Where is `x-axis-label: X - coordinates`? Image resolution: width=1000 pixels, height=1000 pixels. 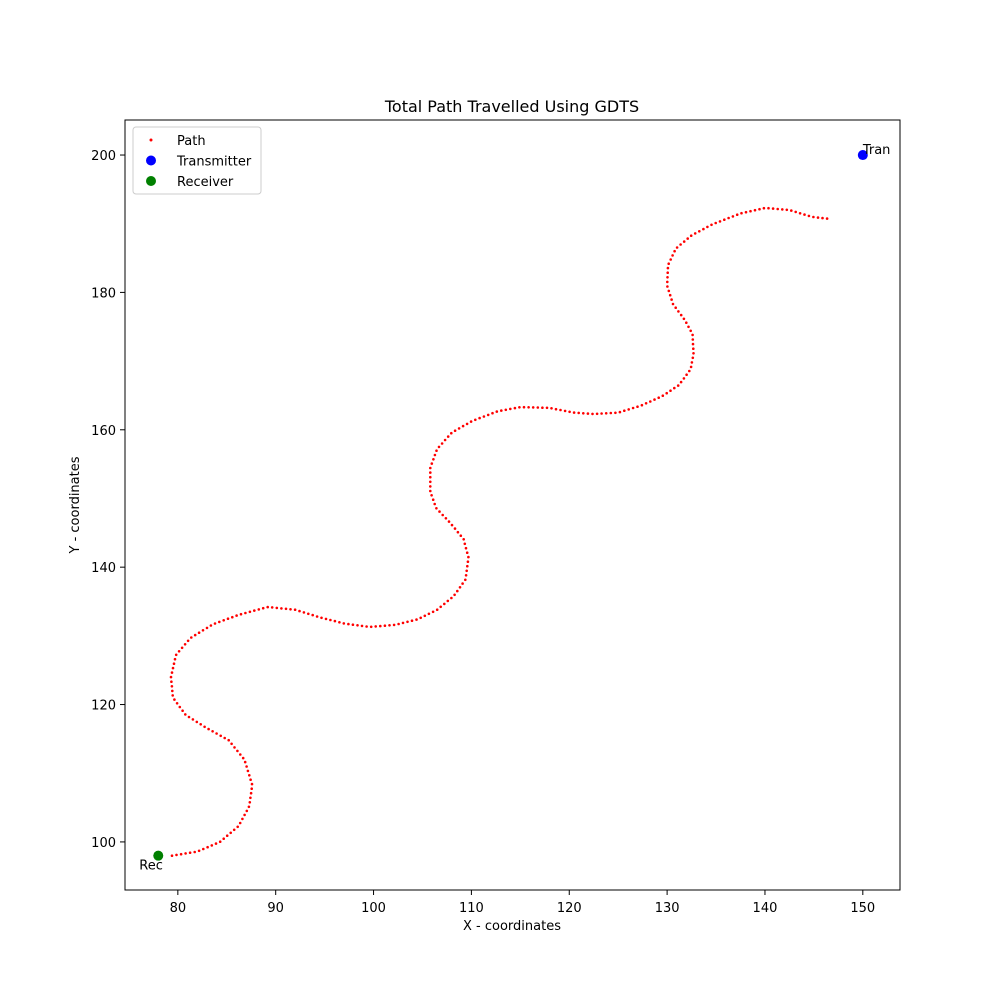 x-axis-label: X - coordinates is located at coordinates (512, 926).